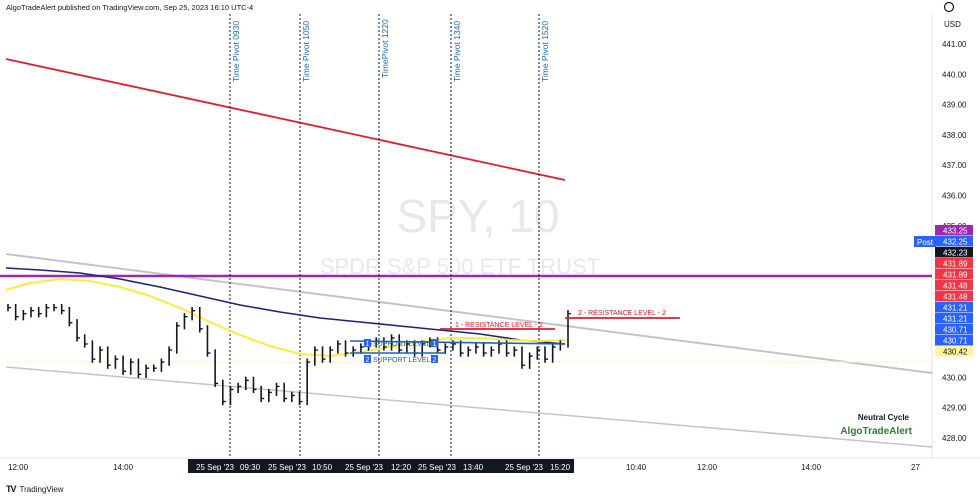 The height and width of the screenshot is (497, 980). Describe the element at coordinates (955, 231) in the screenshot. I see `price-badge: 433.25` at that location.